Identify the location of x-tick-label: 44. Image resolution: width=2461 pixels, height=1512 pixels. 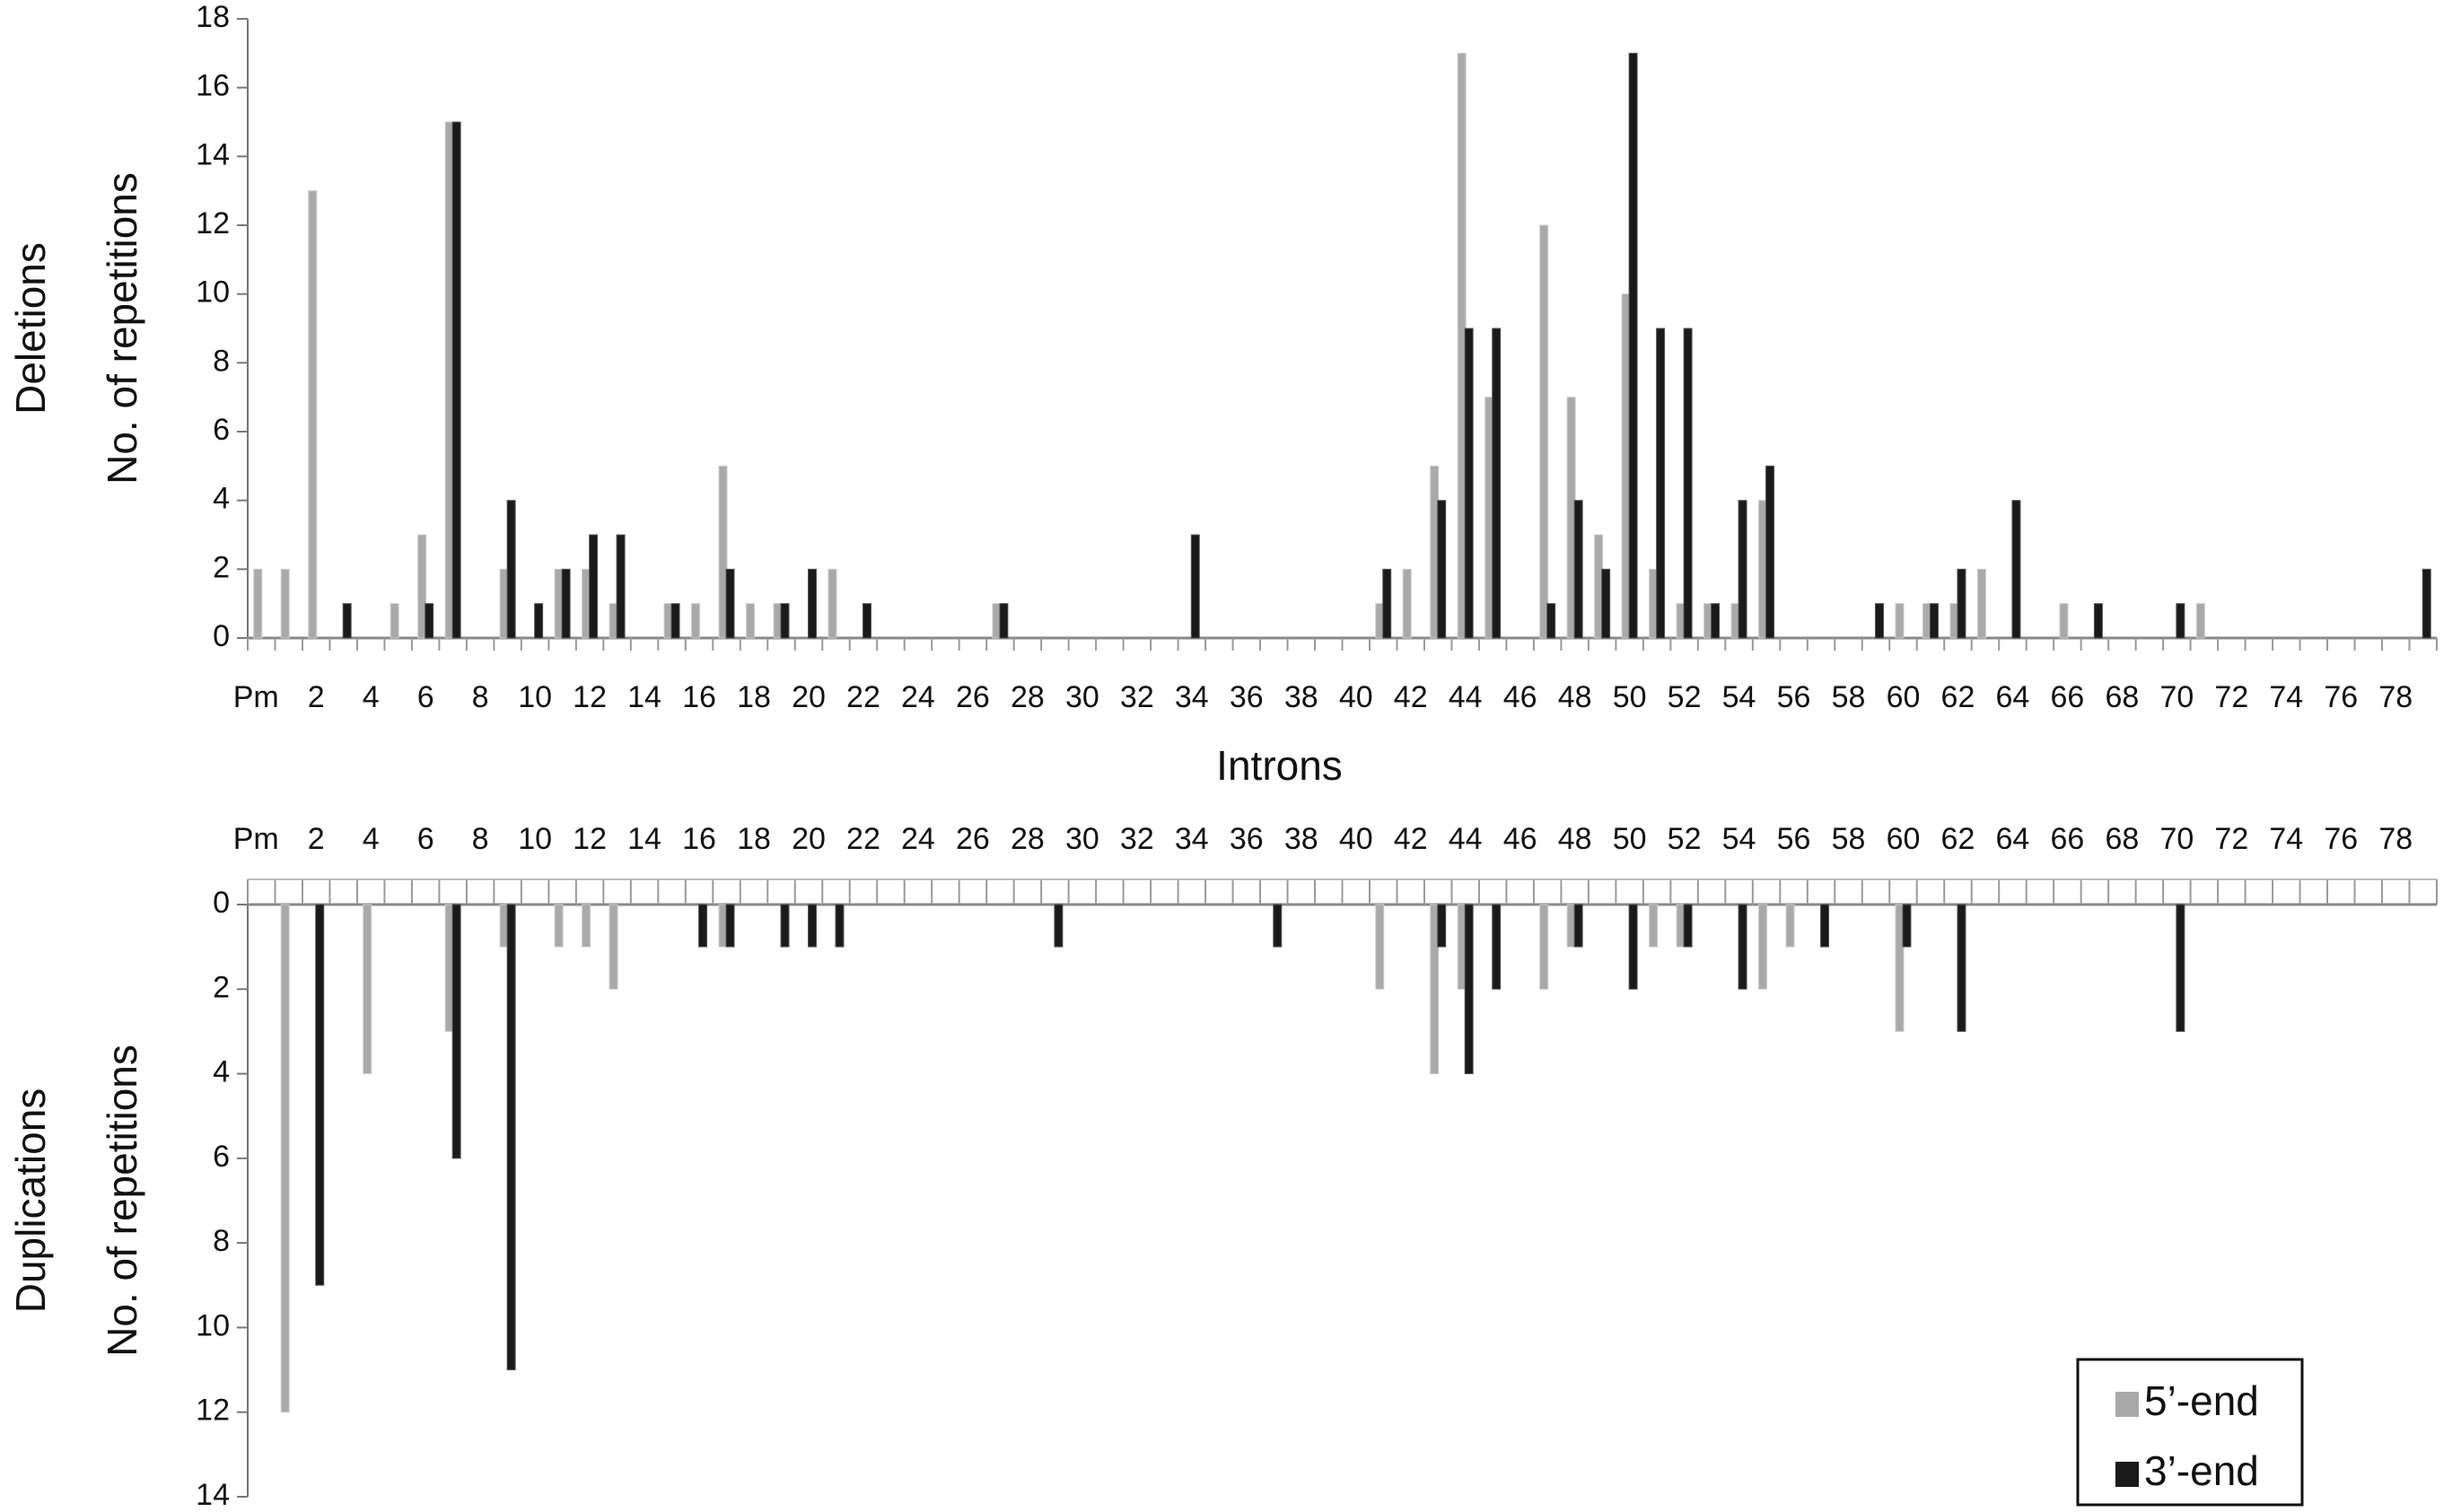
(1466, 839).